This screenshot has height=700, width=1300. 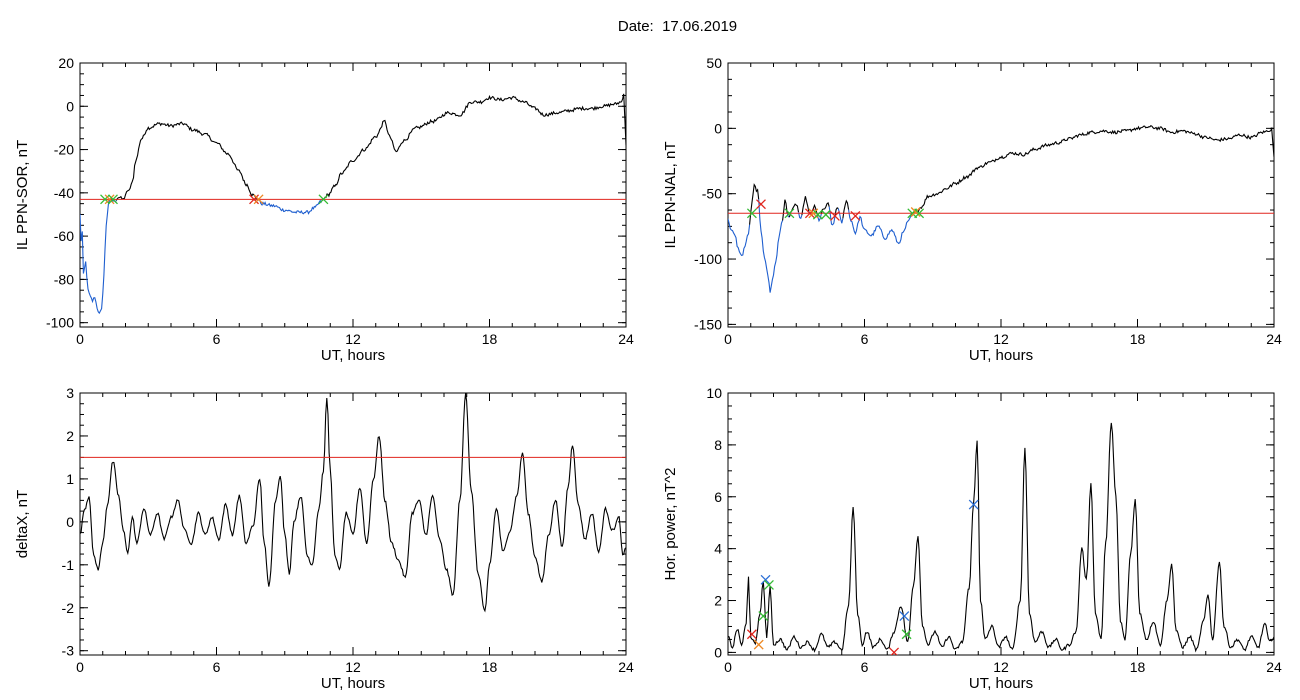 I want to click on y-tick-label: 3, so click(x=70, y=393).